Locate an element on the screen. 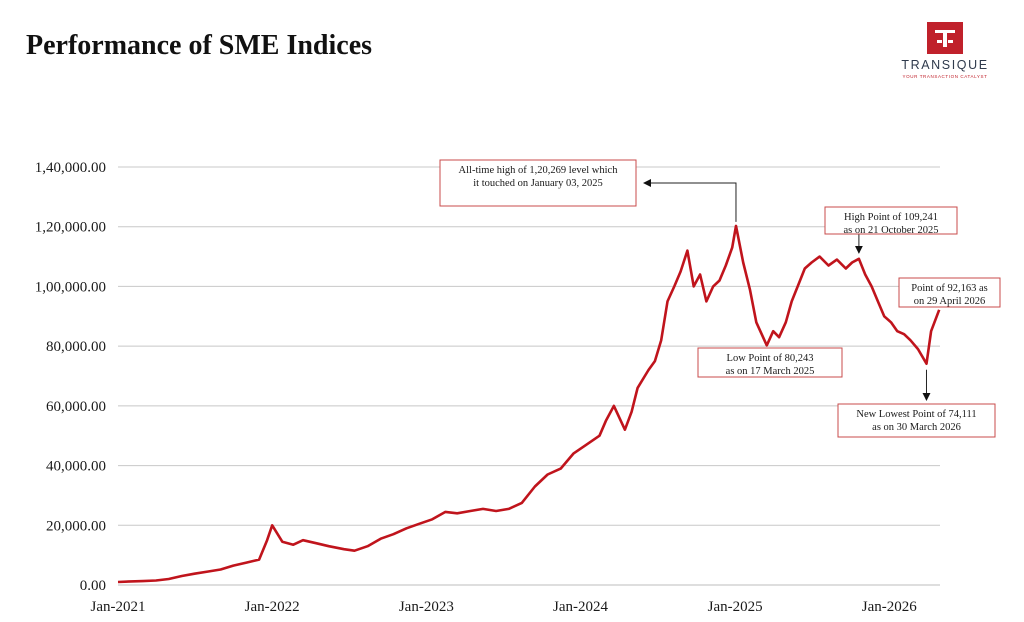 This screenshot has height=622, width=1024. logo-icon is located at coordinates (945, 38).